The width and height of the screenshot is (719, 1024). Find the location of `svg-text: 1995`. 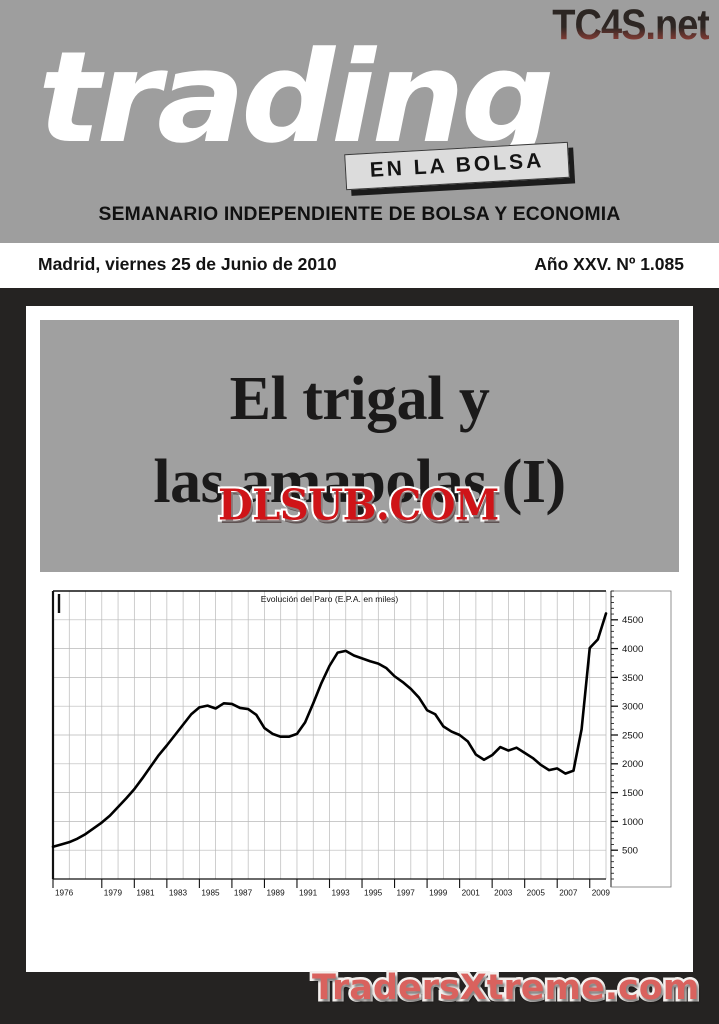

svg-text: 1995 is located at coordinates (373, 893).